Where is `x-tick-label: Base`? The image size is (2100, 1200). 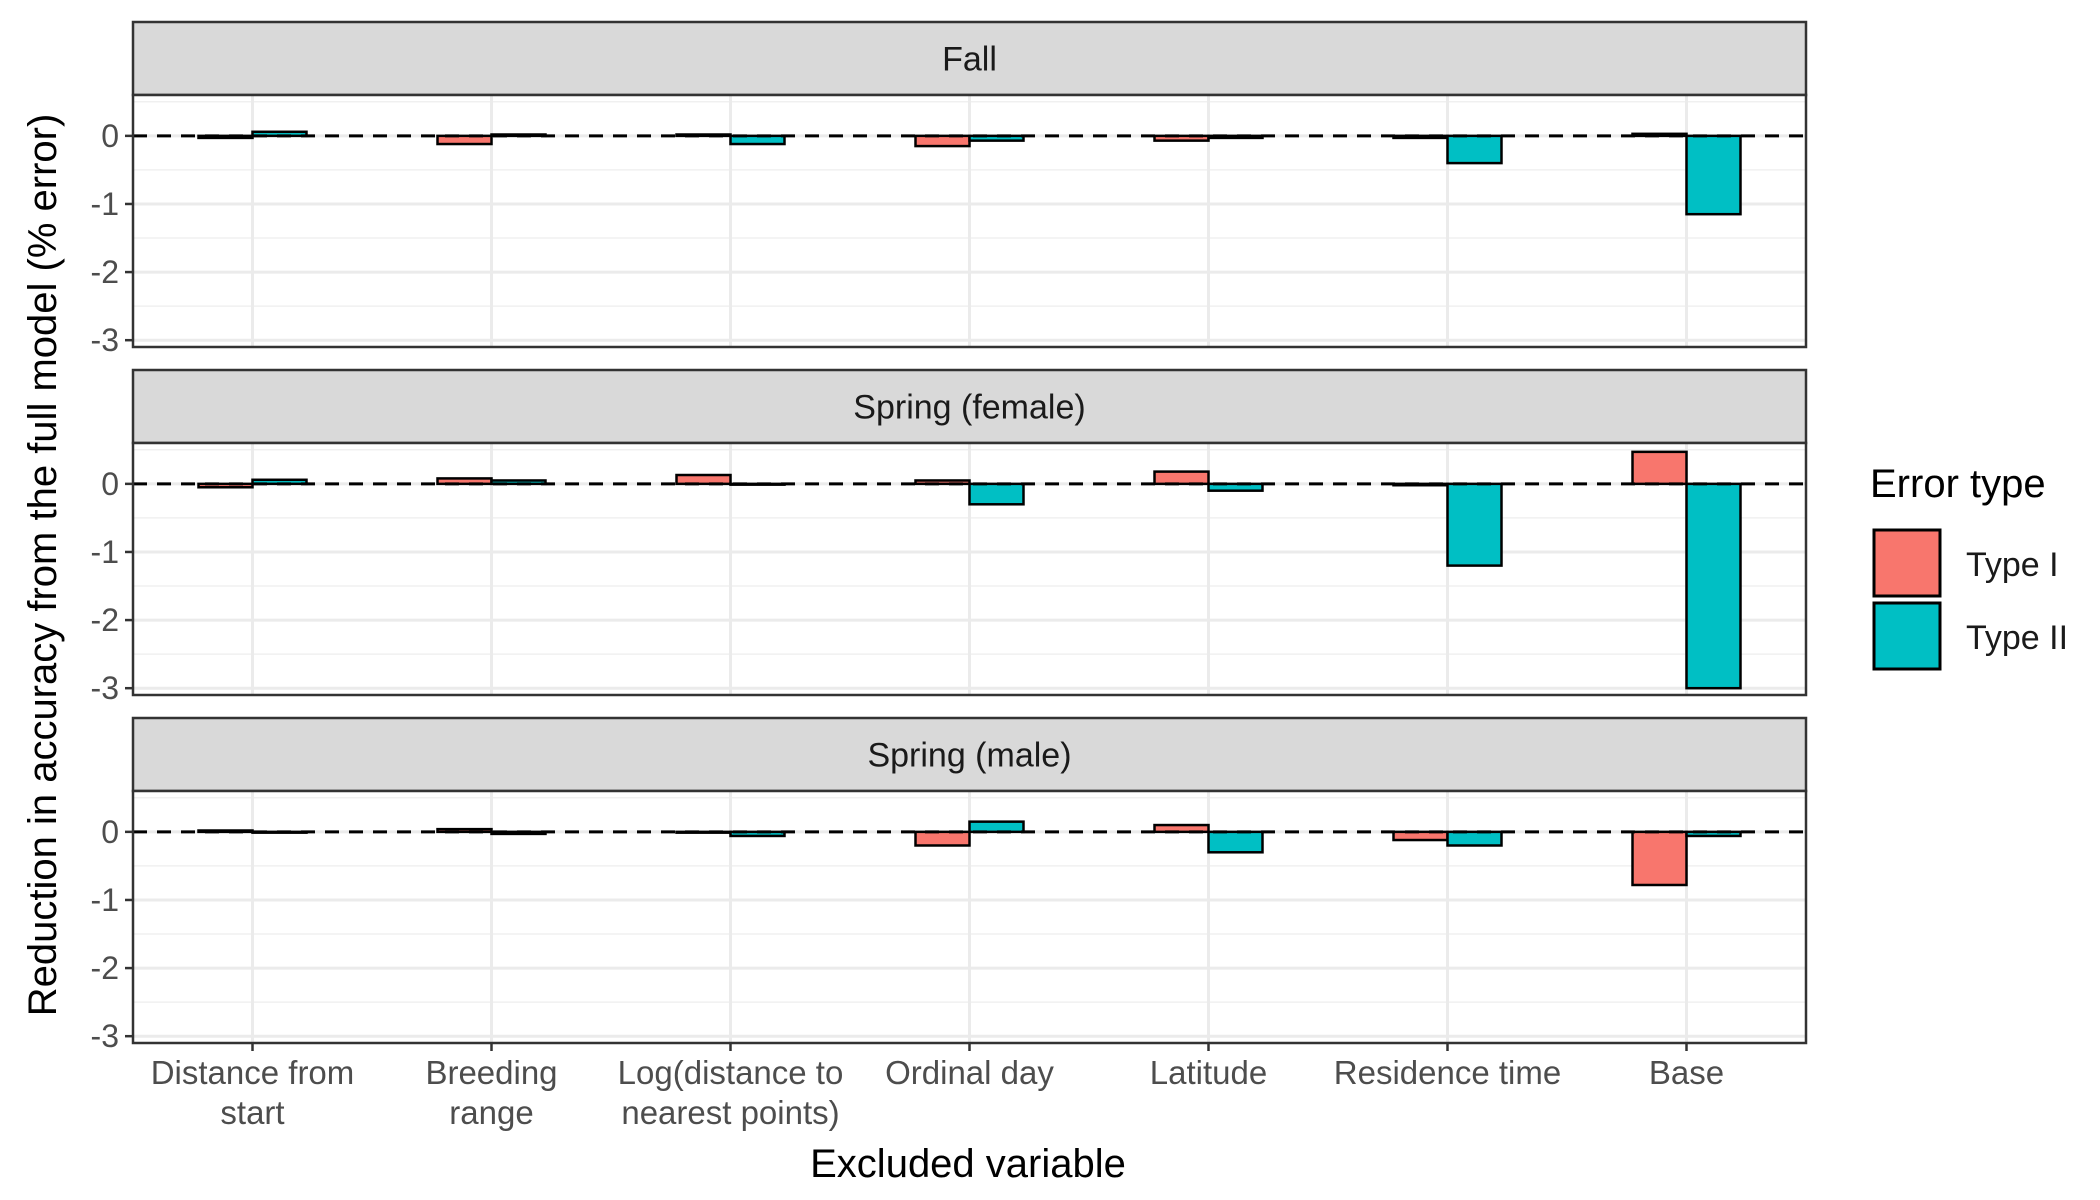
x-tick-label: Base is located at coordinates (1686, 1072).